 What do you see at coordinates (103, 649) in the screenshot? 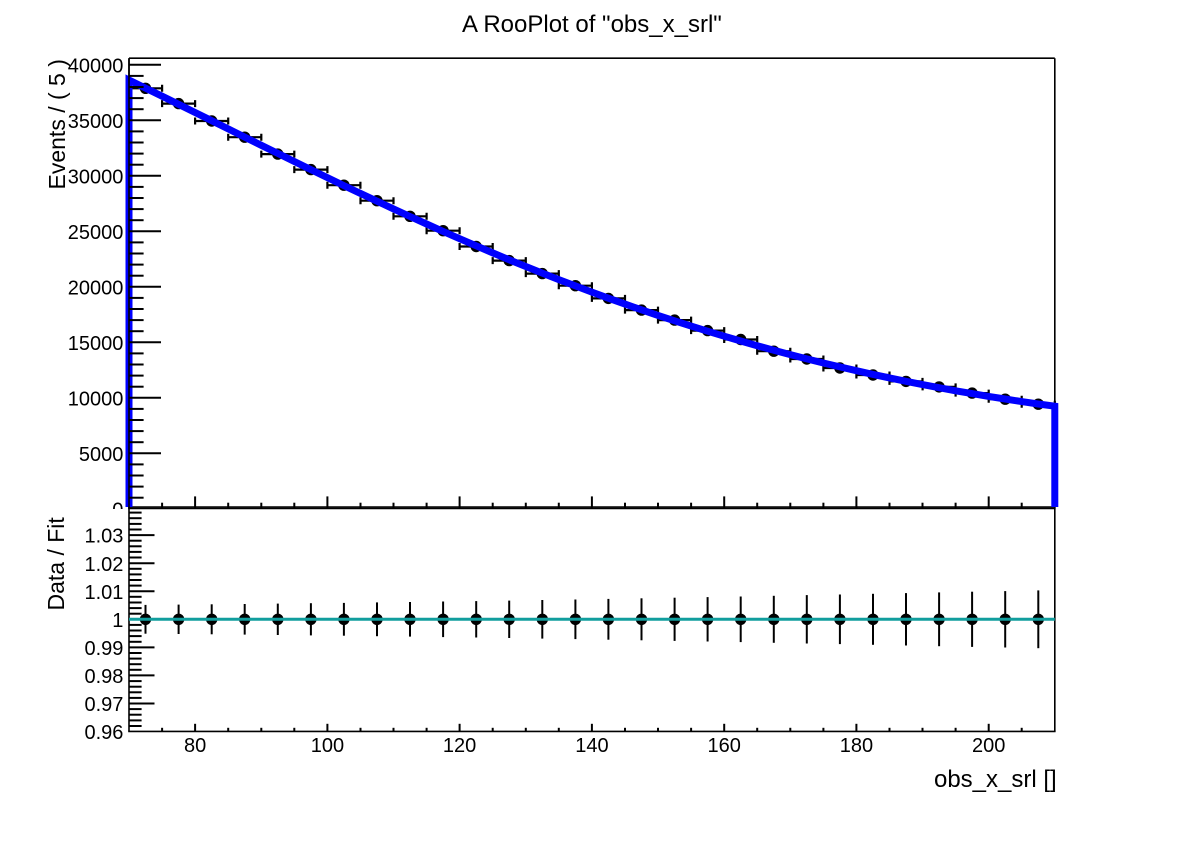
I see `svg-text: 0.99` at bounding box center [103, 649].